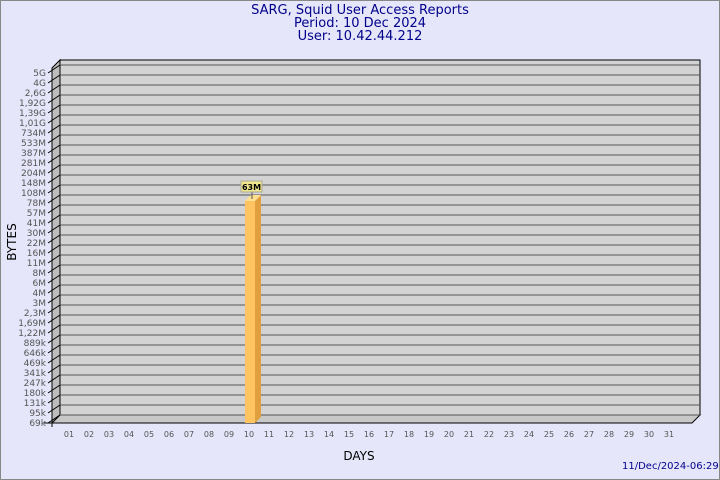  Describe the element at coordinates (670, 466) in the screenshot. I see `timestamp: 11/Dec/2024-06:29` at that location.